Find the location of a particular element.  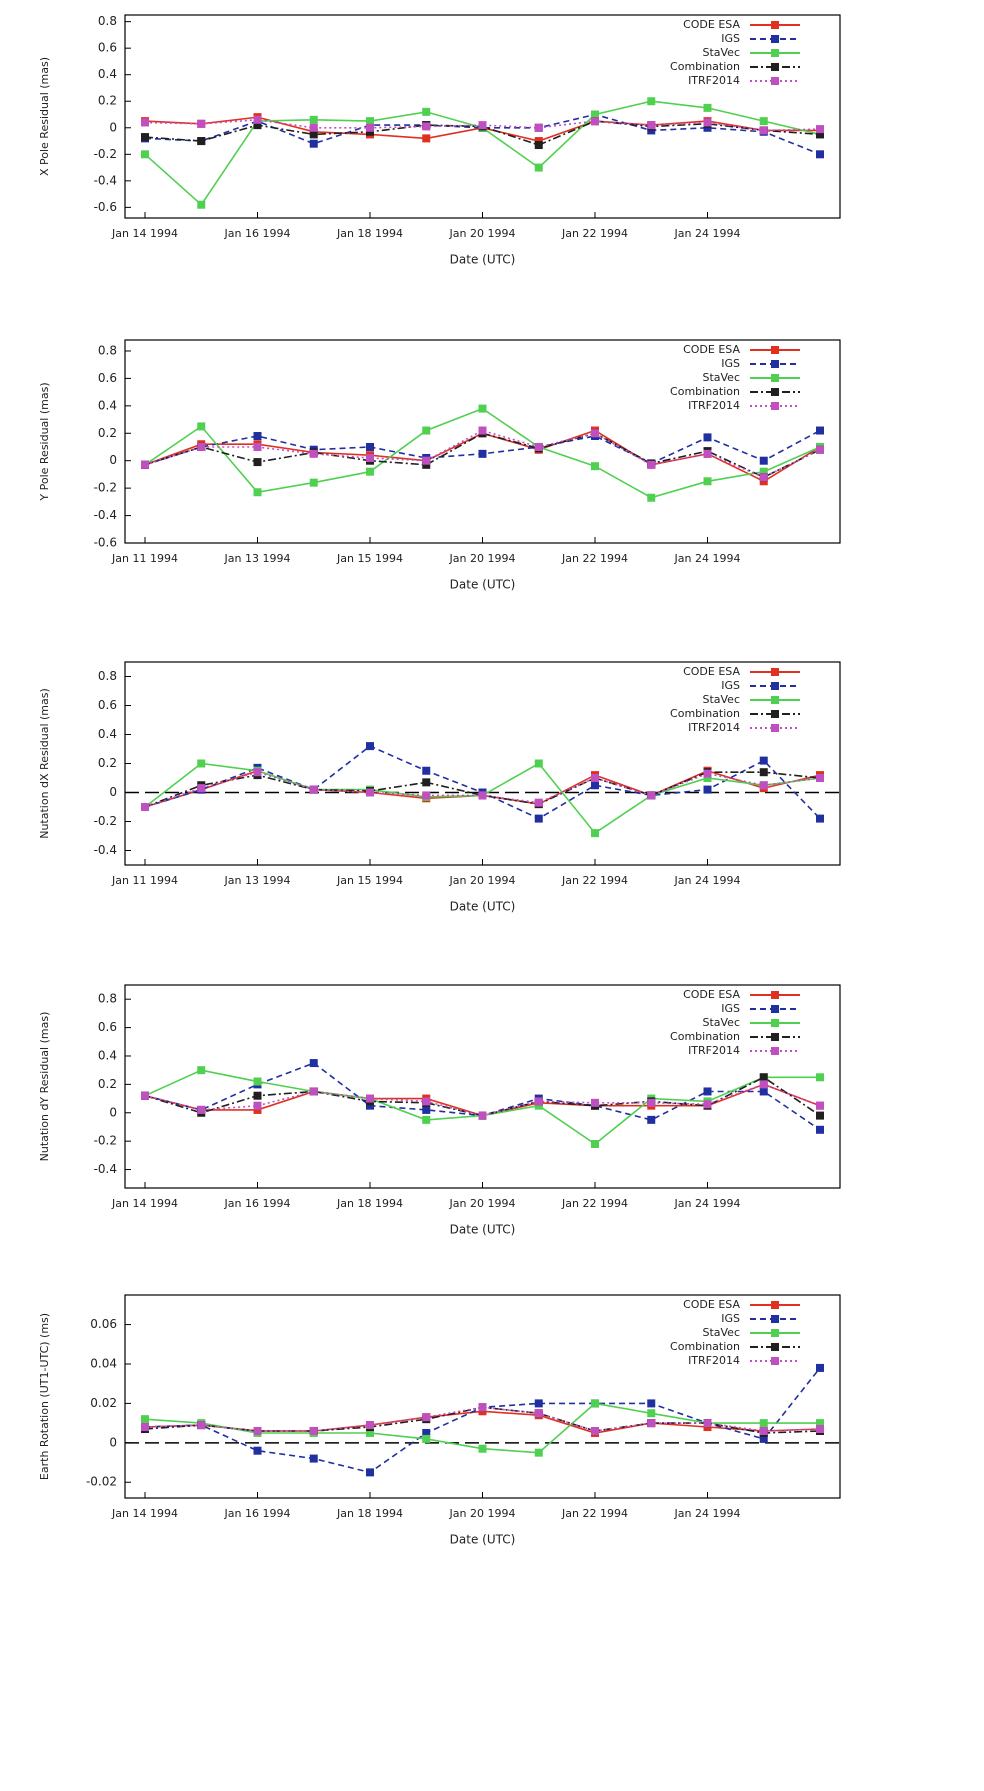

y-tick-label: 0.8 is located at coordinates (107, 676).